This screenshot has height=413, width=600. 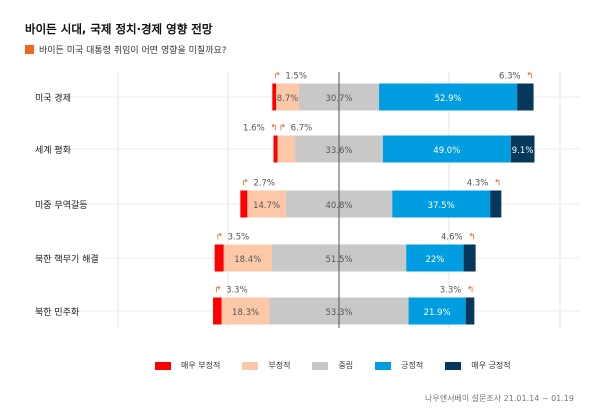 What do you see at coordinates (29, 49) in the screenshot?
I see `subtitle-square-icon` at bounding box center [29, 49].